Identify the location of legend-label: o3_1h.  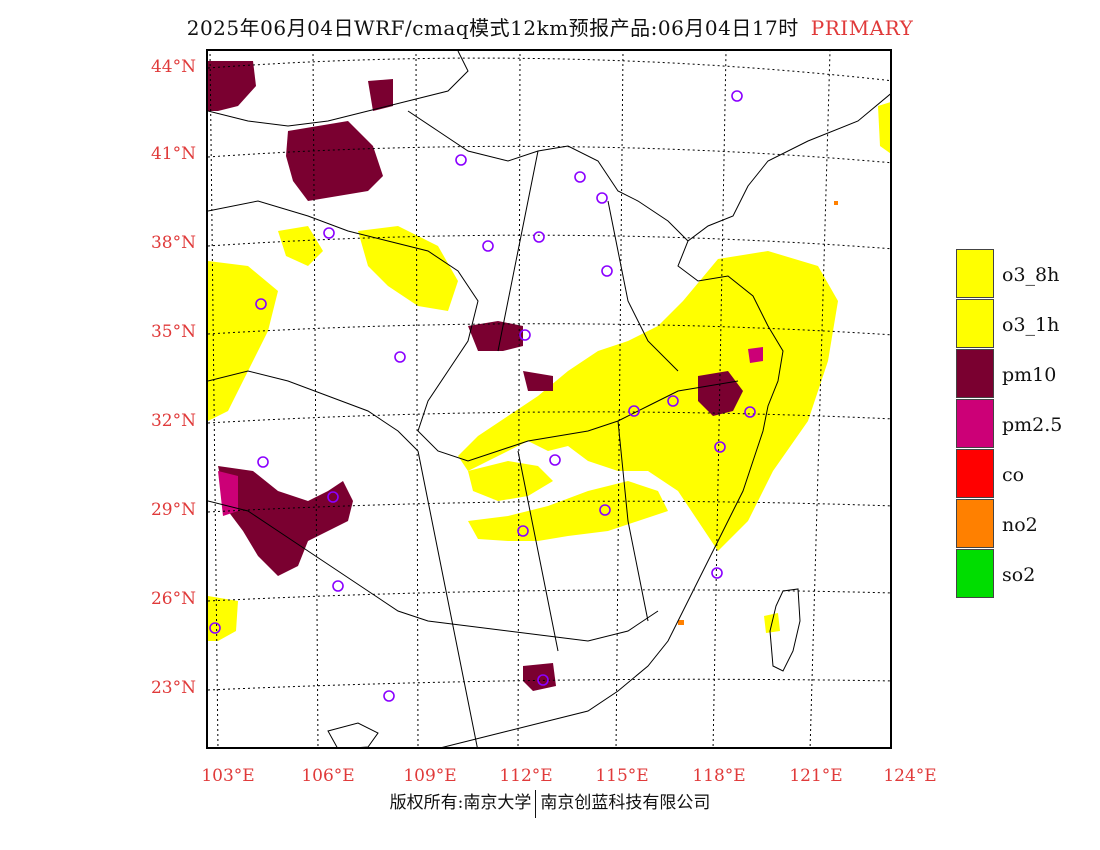
(1031, 325).